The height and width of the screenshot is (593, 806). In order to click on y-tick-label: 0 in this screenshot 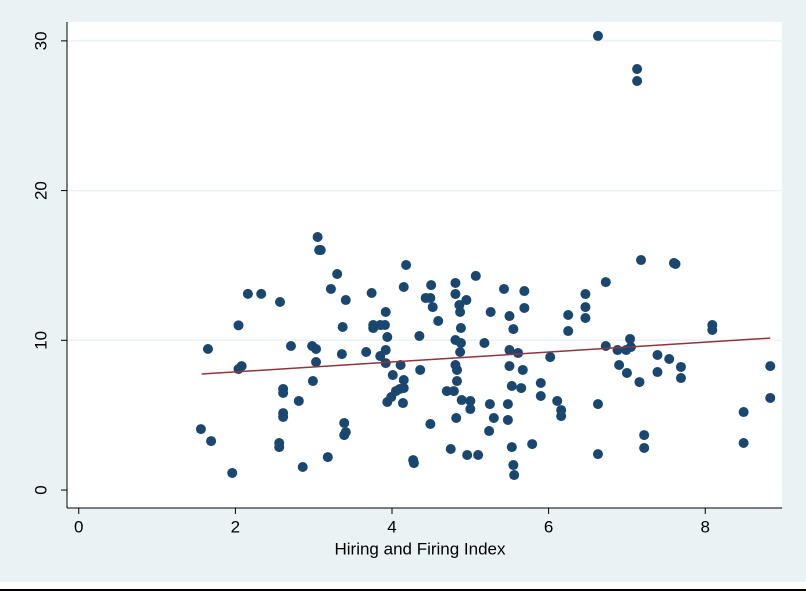, I will do `click(40, 489)`.